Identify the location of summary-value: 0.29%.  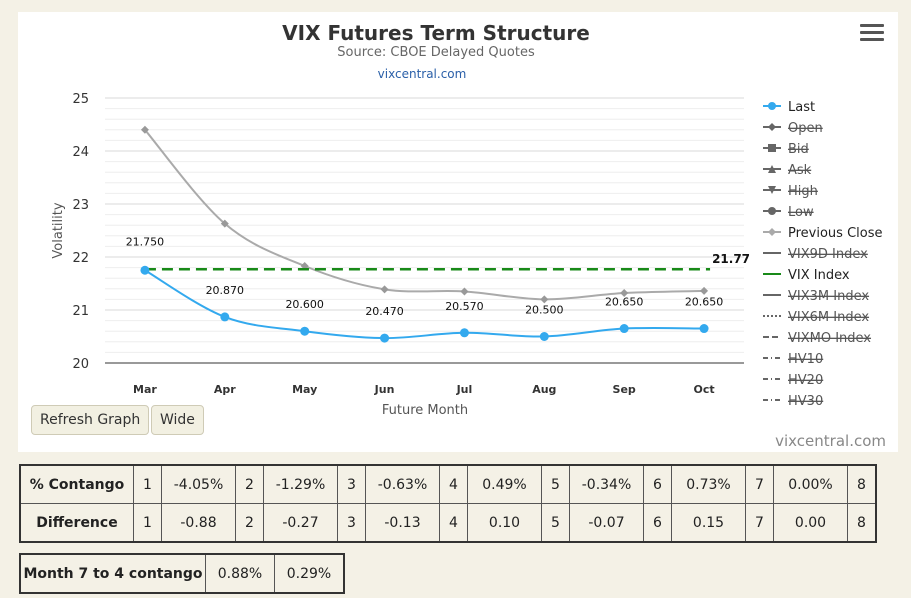
(309, 573).